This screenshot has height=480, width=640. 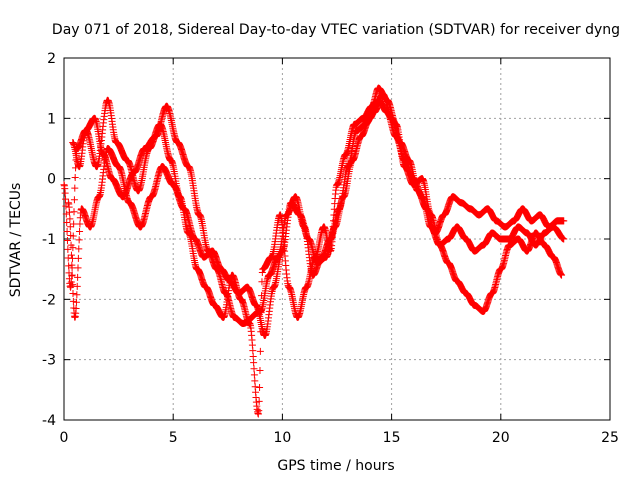 I want to click on y-tick-label: -3, so click(x=49, y=361).